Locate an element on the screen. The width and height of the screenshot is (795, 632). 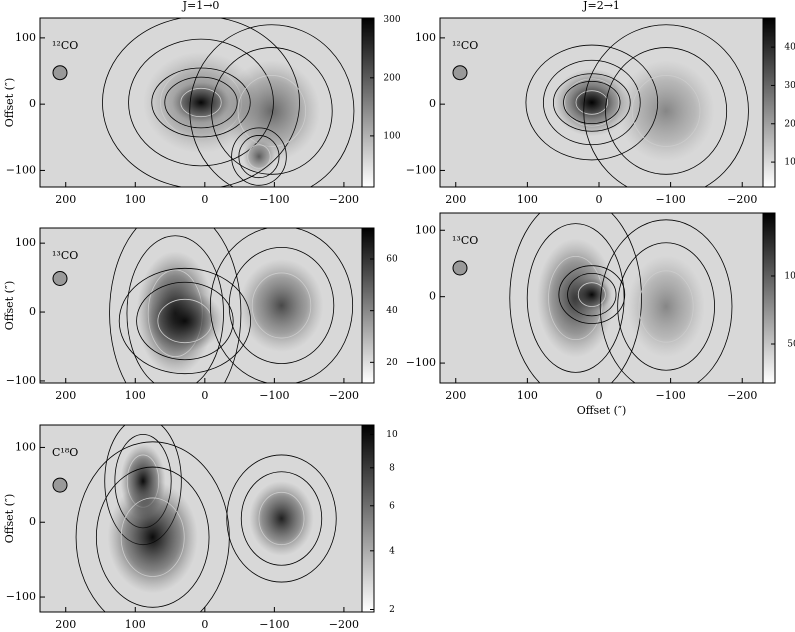
colorbar-tick-label: 40 is located at coordinates (392, 311).